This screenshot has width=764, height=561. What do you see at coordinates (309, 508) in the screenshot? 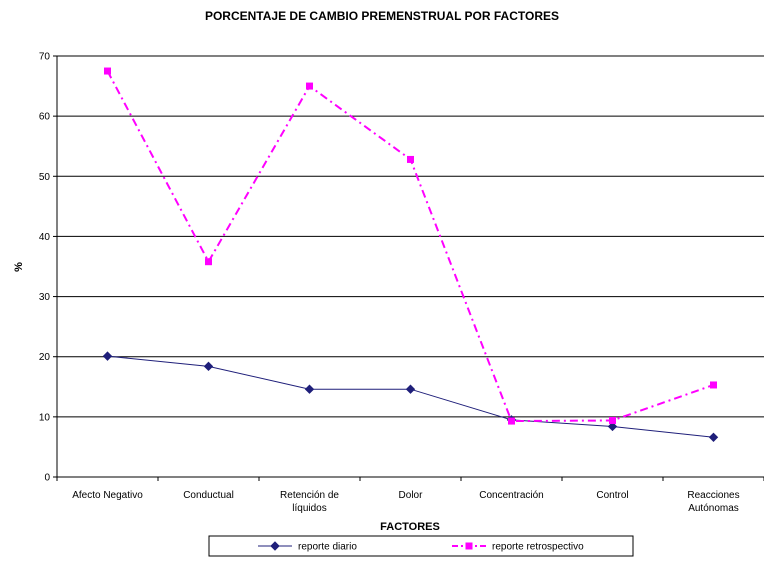
I see `x-tick-label: líquidos` at bounding box center [309, 508].